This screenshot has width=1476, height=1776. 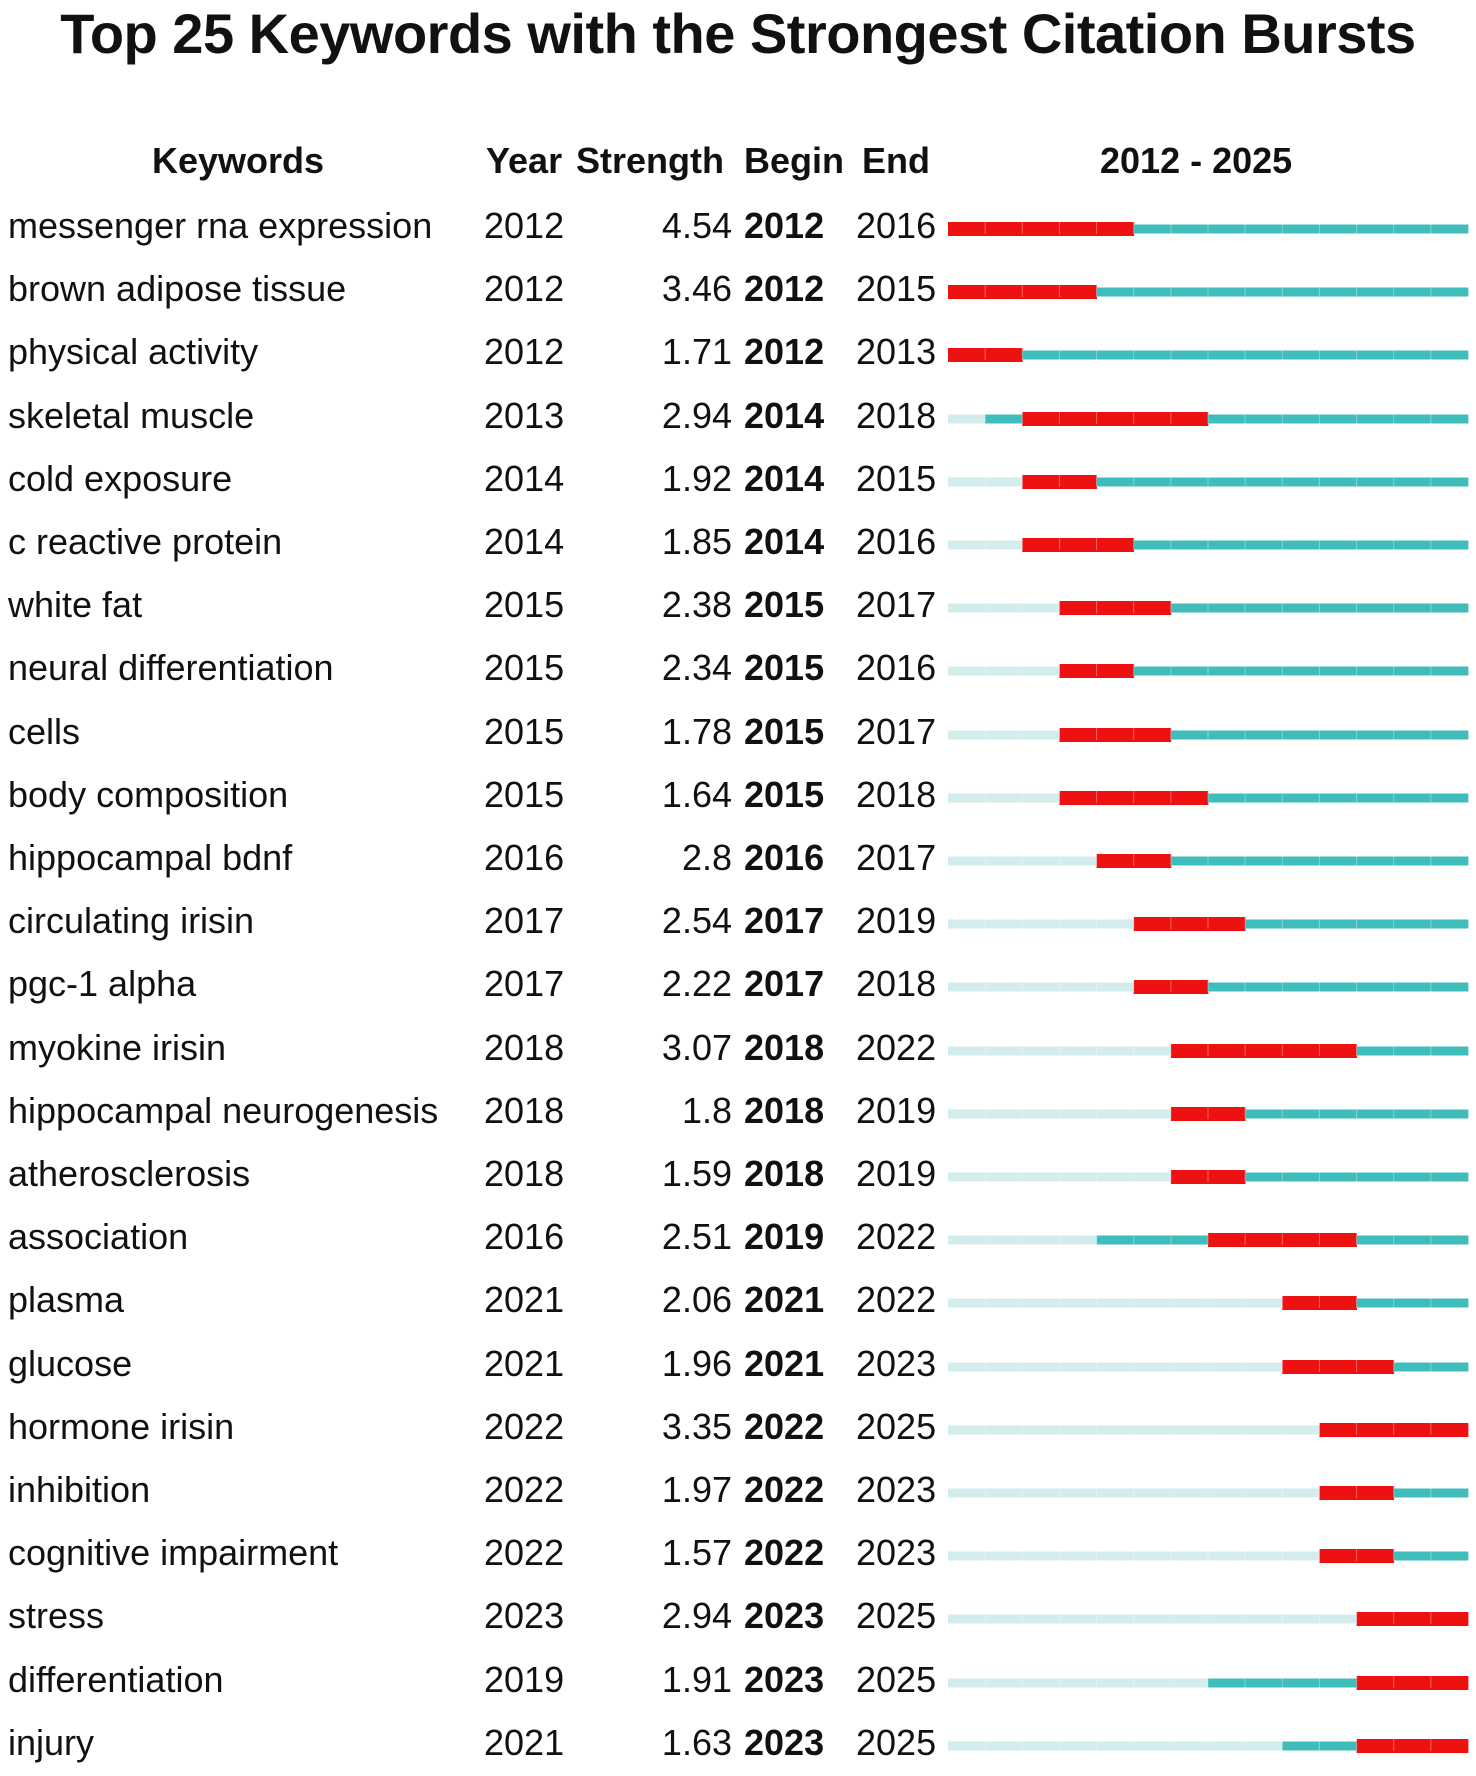 What do you see at coordinates (524, 1237) in the screenshot?
I see `year-cell: 2016` at bounding box center [524, 1237].